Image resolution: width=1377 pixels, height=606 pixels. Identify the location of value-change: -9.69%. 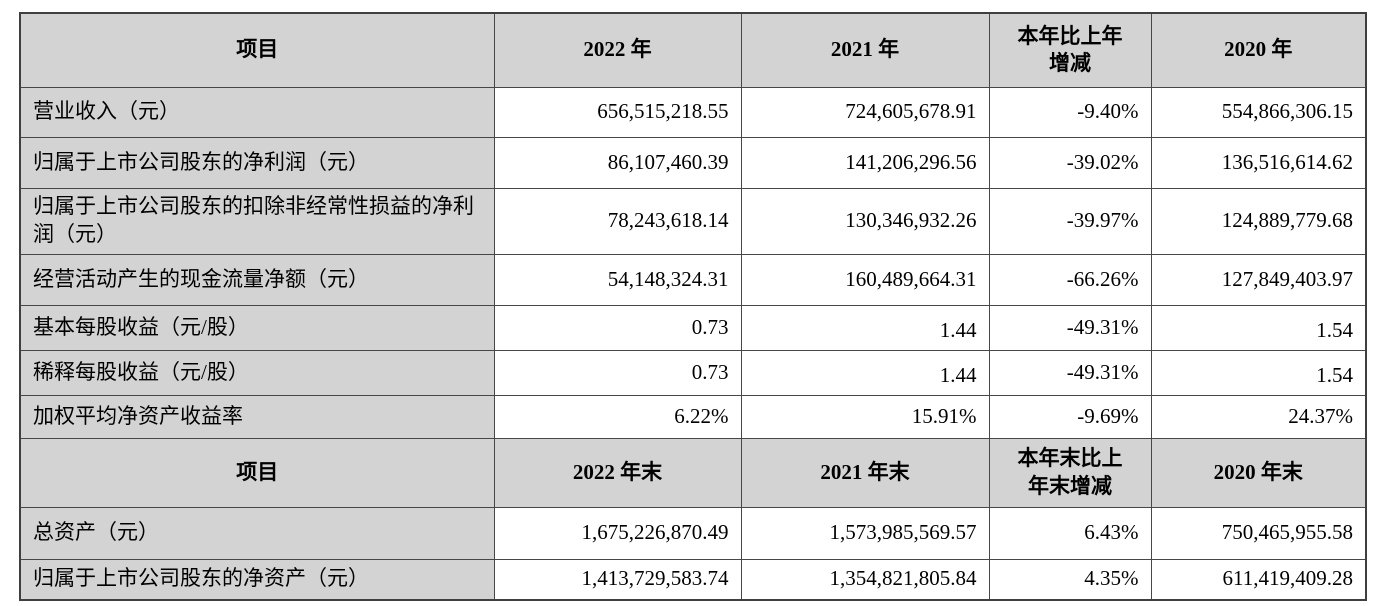
(1070, 416).